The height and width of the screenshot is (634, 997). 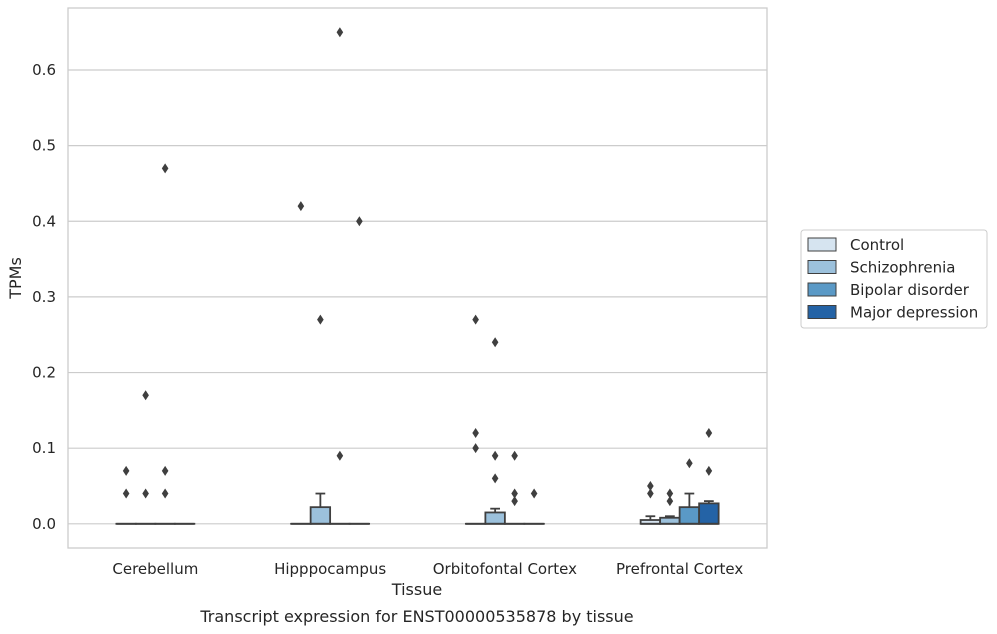 What do you see at coordinates (44, 448) in the screenshot?
I see `y-tick-label: 0.1` at bounding box center [44, 448].